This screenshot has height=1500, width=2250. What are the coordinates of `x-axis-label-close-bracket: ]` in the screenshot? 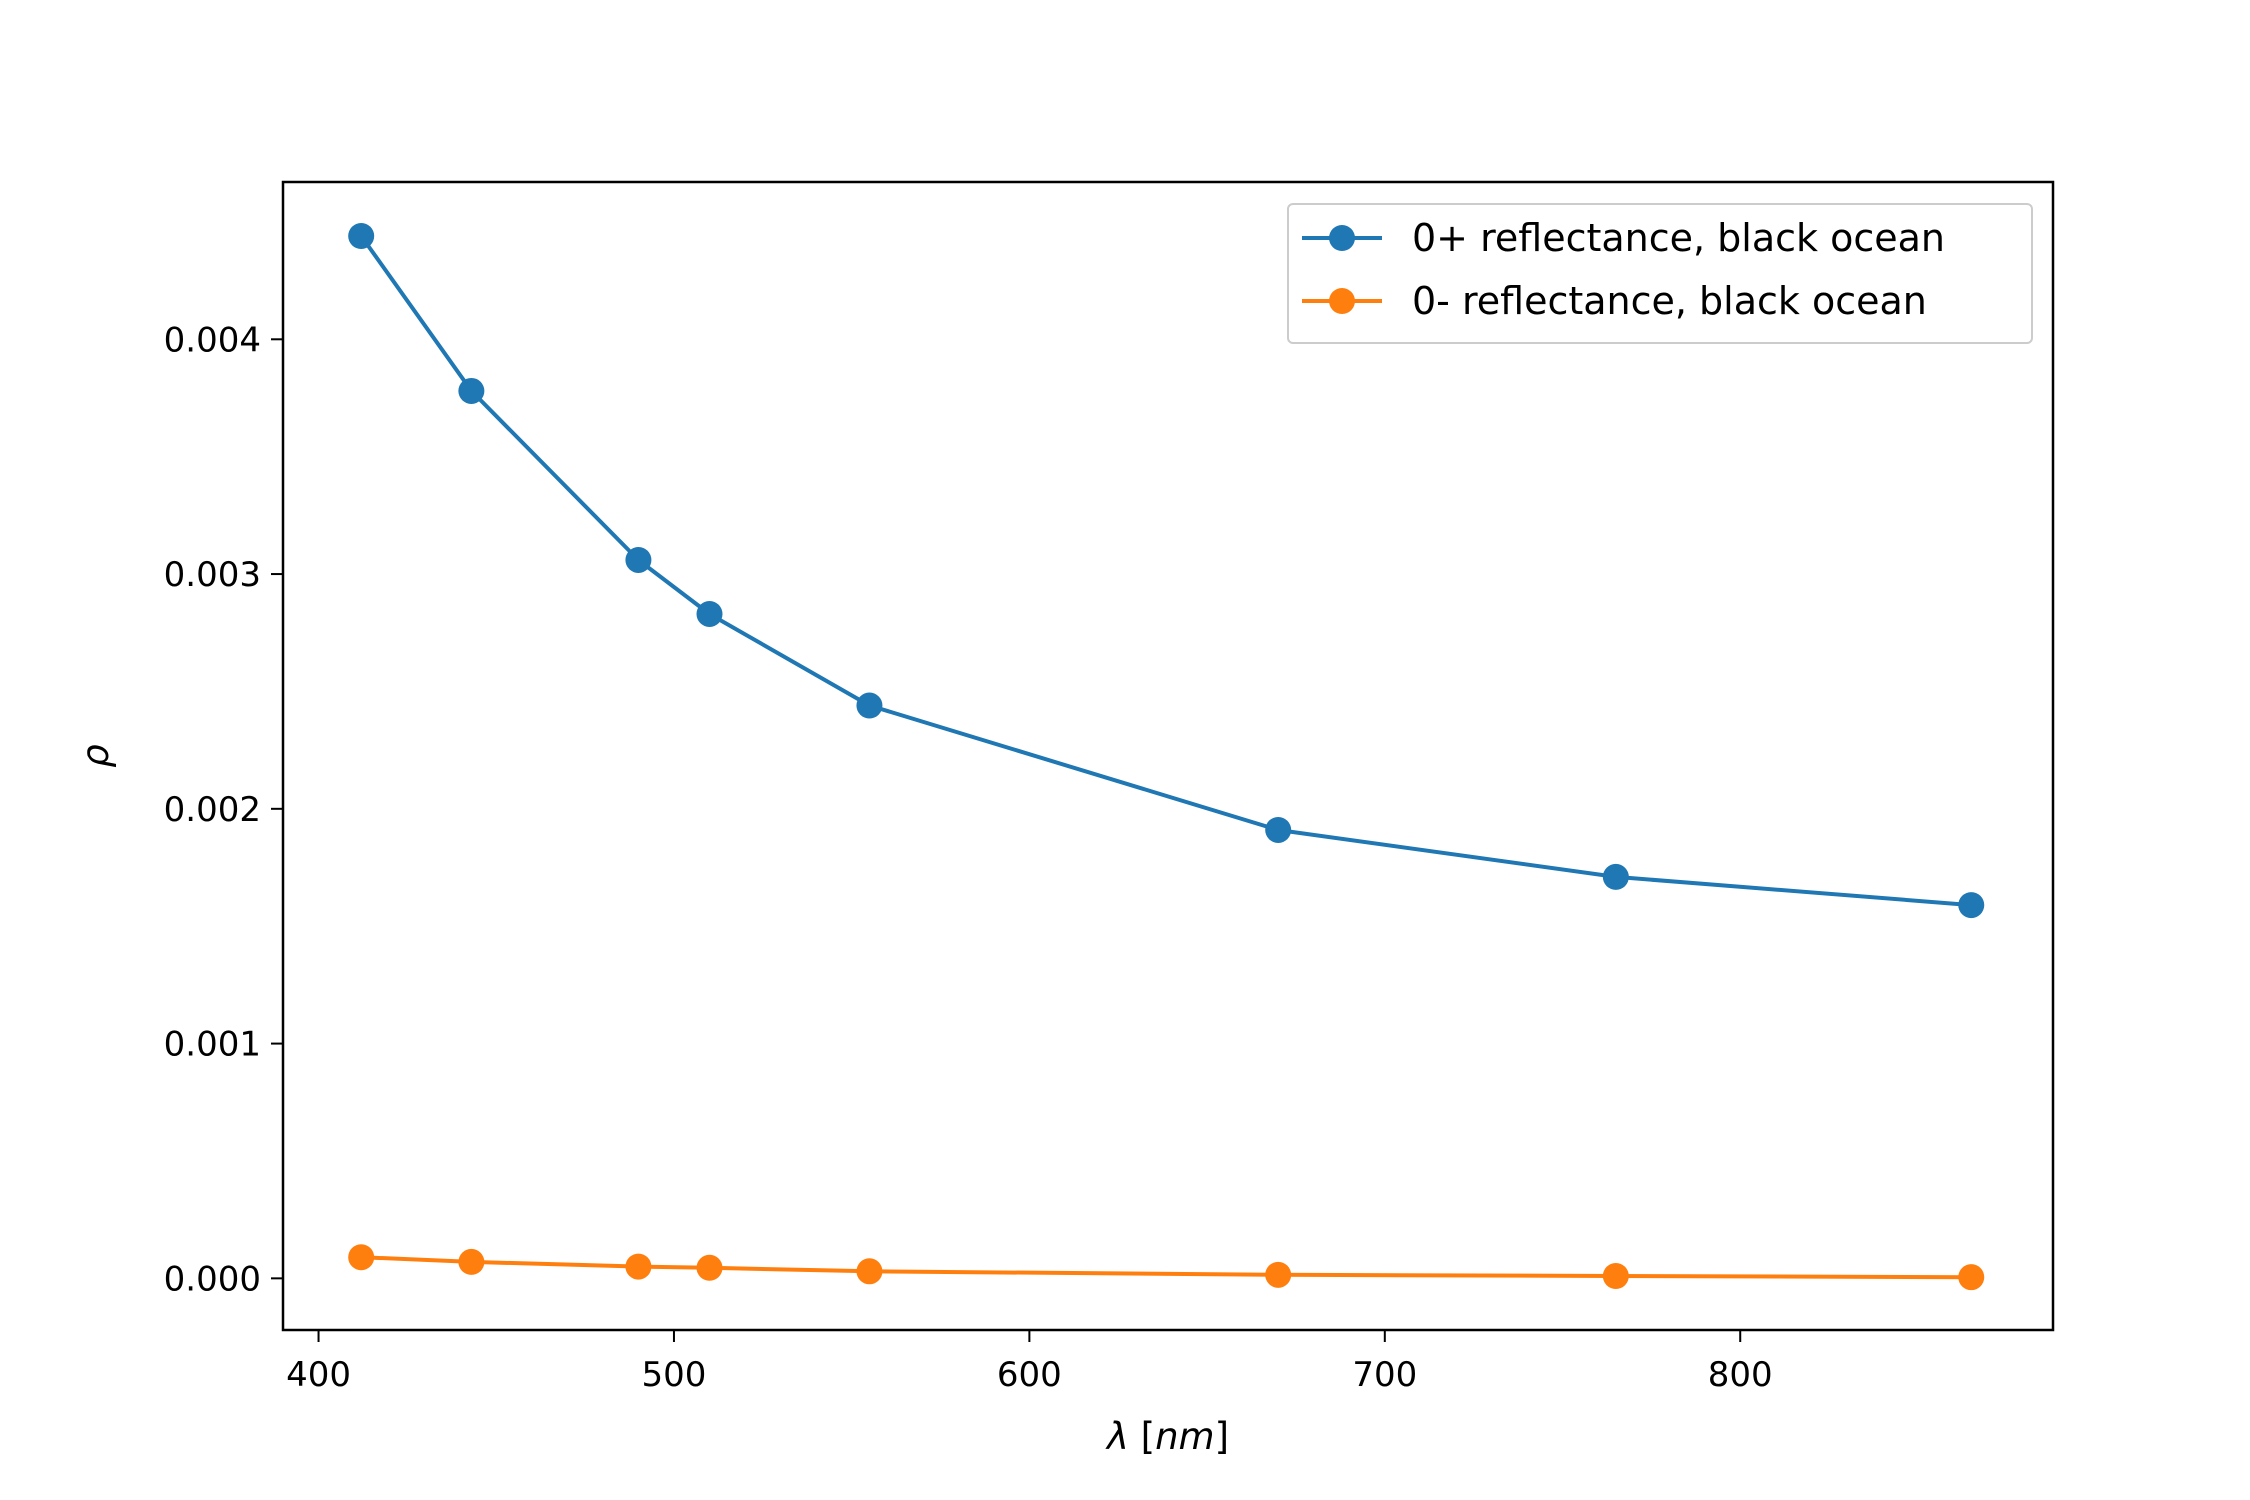 It's located at (1222, 1436).